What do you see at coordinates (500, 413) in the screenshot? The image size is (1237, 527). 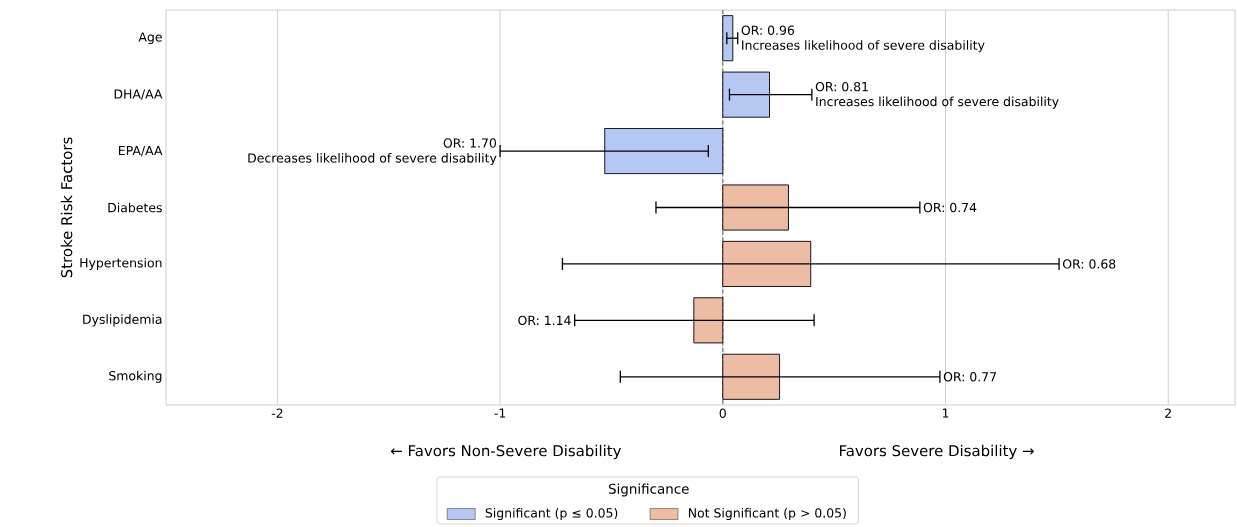 I see `x-tick-label: -1` at bounding box center [500, 413].